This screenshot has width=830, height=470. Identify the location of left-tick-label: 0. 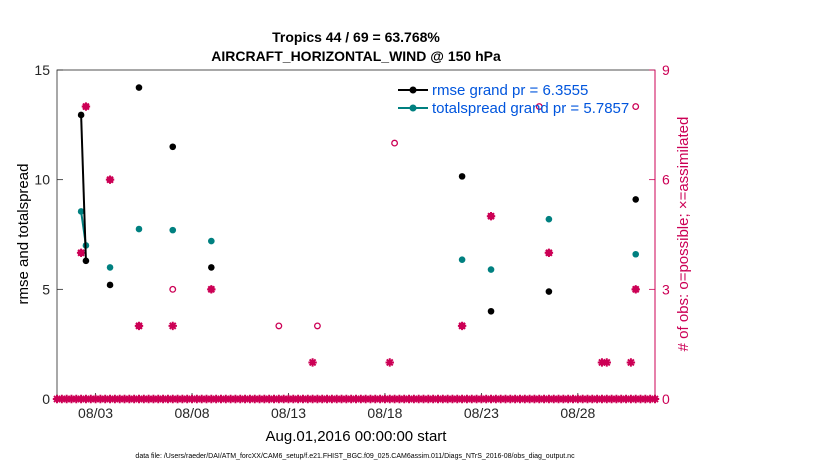
(46, 399).